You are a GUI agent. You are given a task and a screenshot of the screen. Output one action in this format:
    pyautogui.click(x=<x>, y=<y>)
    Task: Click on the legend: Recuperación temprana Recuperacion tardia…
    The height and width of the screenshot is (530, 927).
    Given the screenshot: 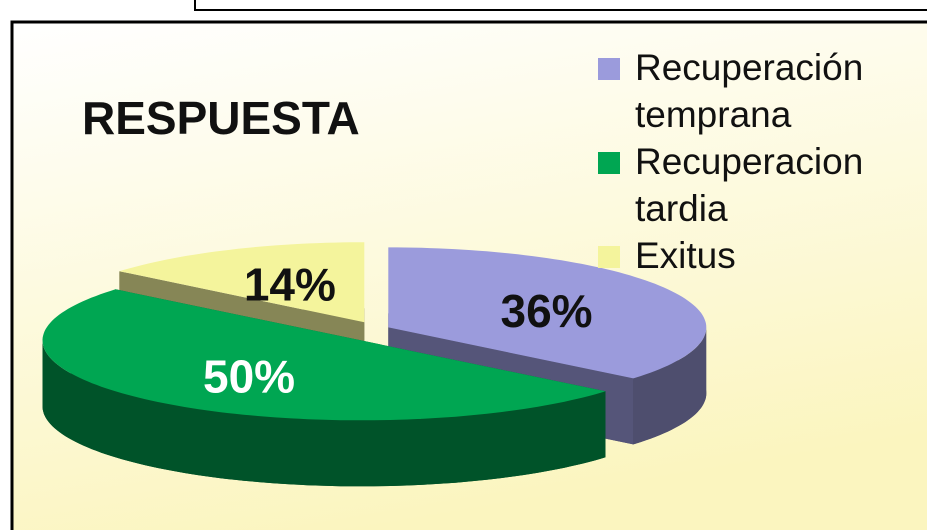 What is the action you would take?
    pyautogui.click(x=748, y=161)
    